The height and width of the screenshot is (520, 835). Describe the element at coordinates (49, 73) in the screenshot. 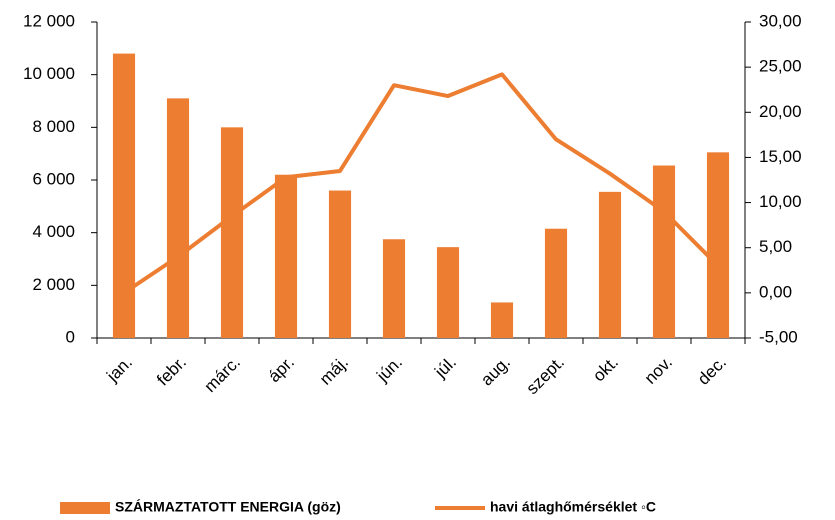

I see `y-tick-label: 10 000` at that location.